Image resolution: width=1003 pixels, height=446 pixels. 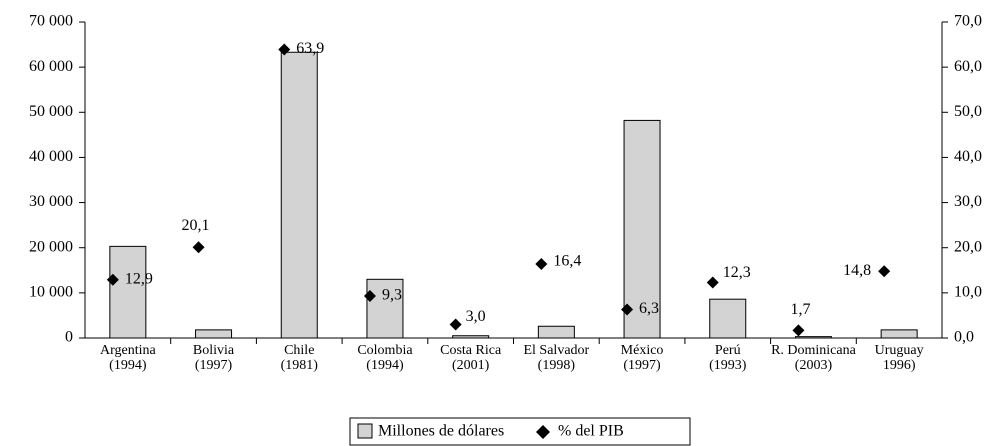 I want to click on data-label: 3,0, so click(x=476, y=316).